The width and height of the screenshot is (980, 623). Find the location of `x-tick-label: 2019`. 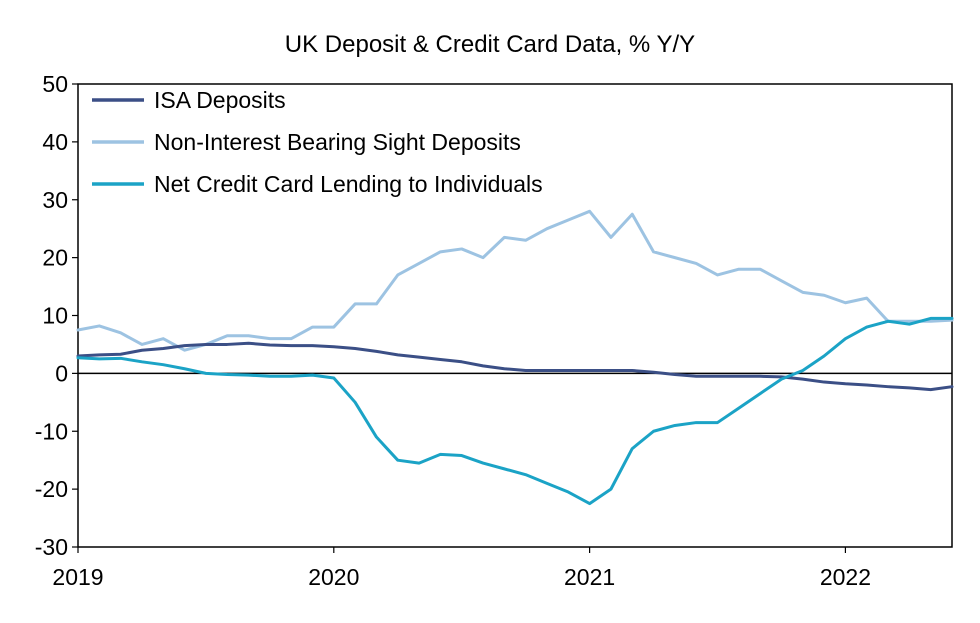

x-tick-label: 2019 is located at coordinates (77, 577).